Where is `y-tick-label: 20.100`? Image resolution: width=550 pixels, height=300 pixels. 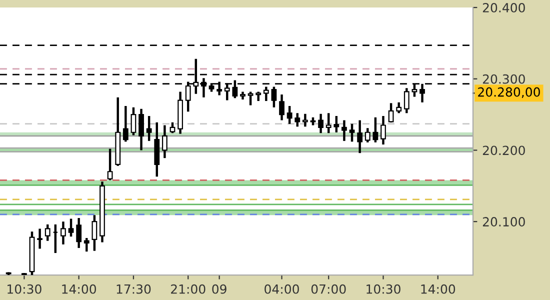 y-tick-label: 20.100 is located at coordinates (503, 222).